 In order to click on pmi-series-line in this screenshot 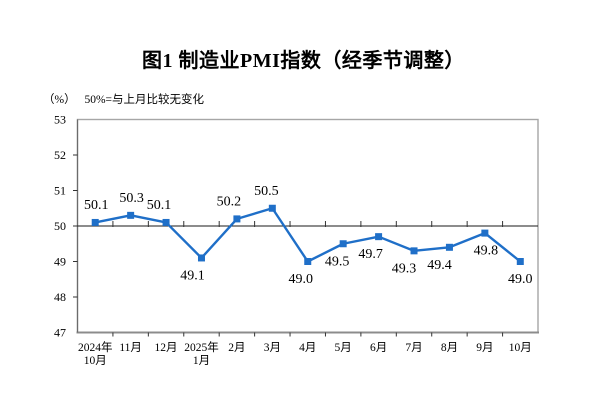, I will do `click(308, 235)`.